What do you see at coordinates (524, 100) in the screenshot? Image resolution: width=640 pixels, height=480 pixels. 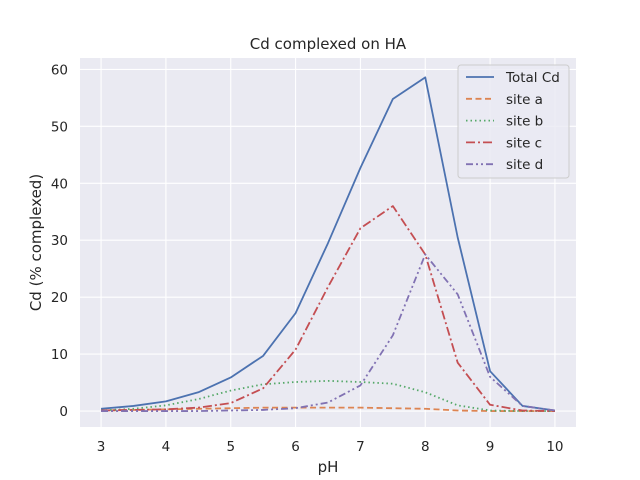 I see `legend-label: site a` at bounding box center [524, 100].